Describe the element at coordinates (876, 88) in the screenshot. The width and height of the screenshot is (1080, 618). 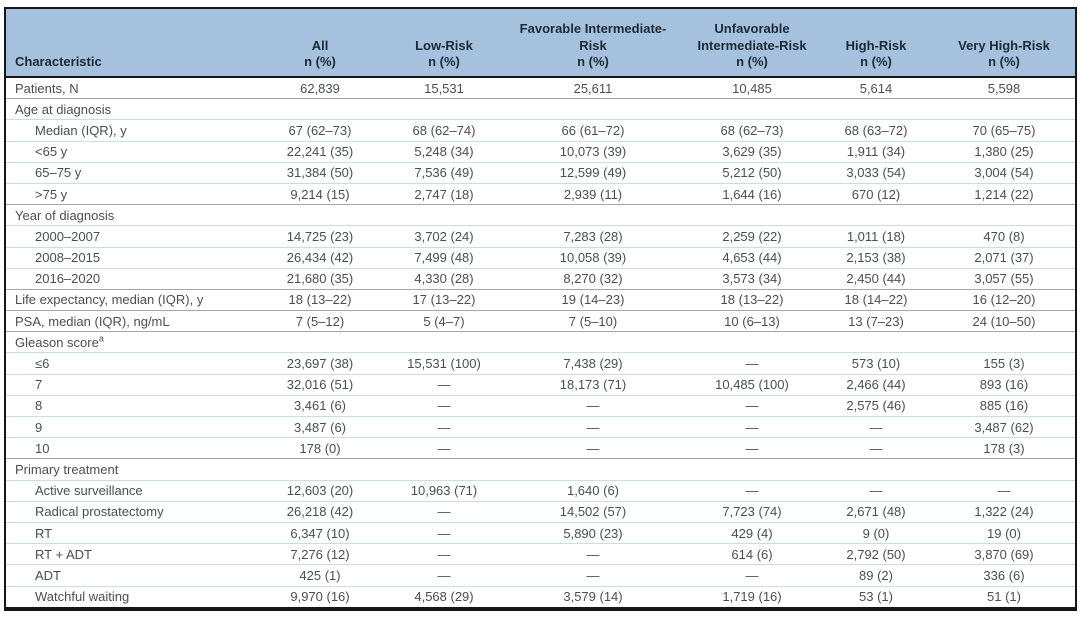
I see `cell-value: 5,614` at that location.